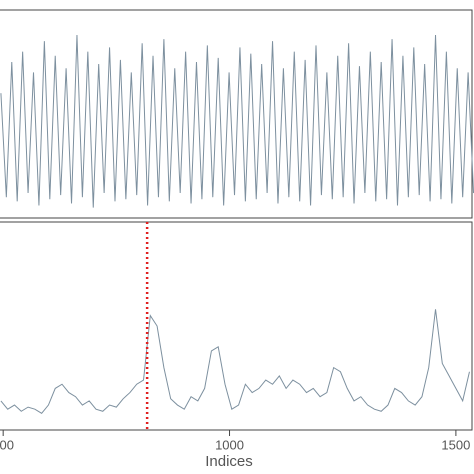 The height and width of the screenshot is (474, 474). What do you see at coordinates (229, 461) in the screenshot?
I see `x-axis-label: Indices` at bounding box center [229, 461].